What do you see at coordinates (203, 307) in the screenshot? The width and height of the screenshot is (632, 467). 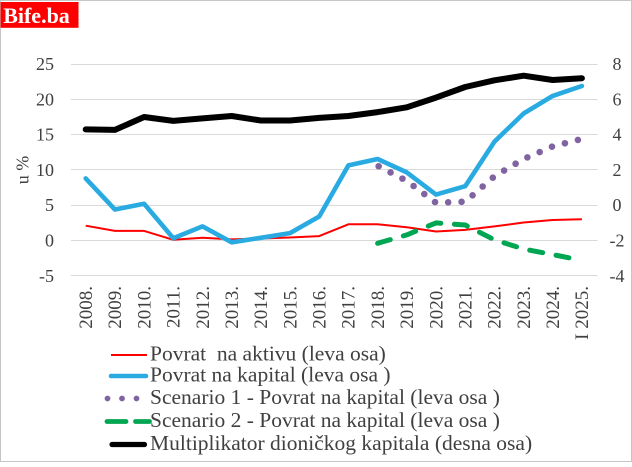 I see `svg-text: 2012.` at bounding box center [203, 307].